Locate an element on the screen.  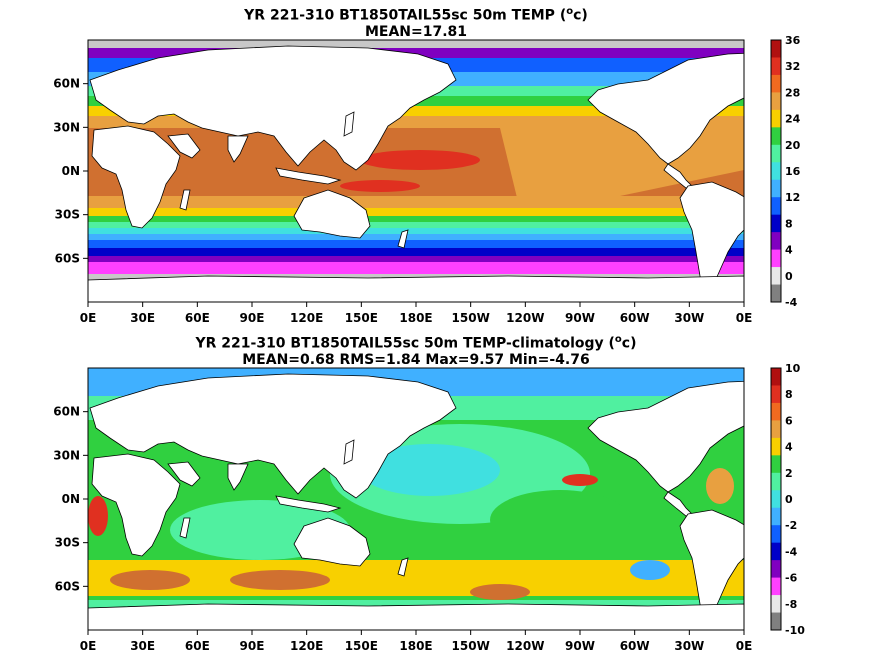
colorbar-tick-label: -8 is located at coordinates (791, 604).